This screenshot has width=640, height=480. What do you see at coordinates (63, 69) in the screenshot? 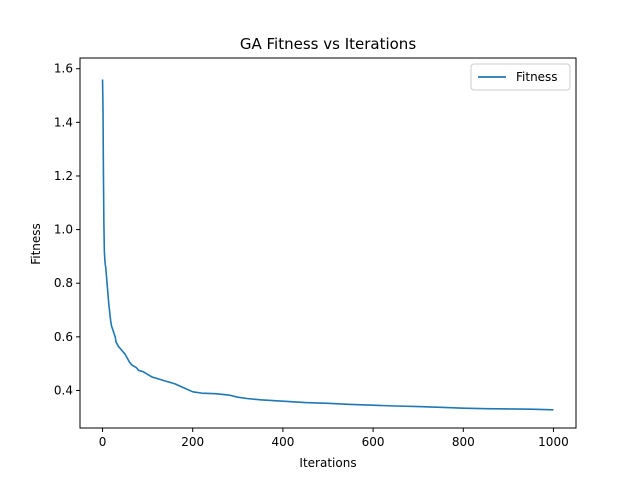
I see `y-tick-label: 1.6` at bounding box center [63, 69].